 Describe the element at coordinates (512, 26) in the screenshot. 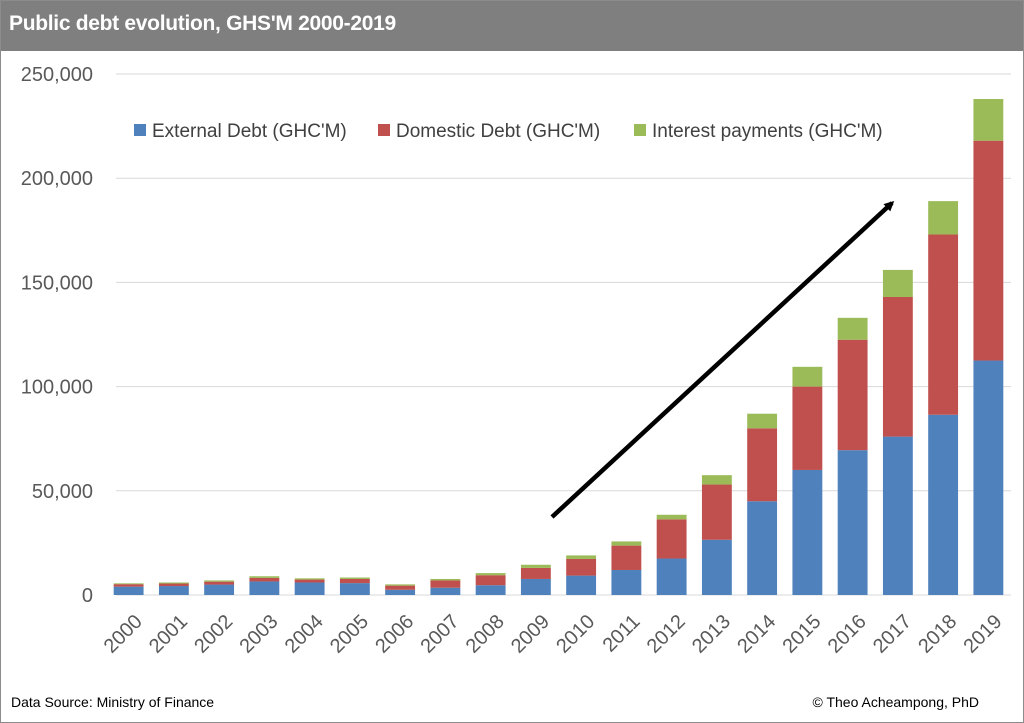

I see `title-bar: Public debt evolution, GHS'M 2000-2019` at that location.